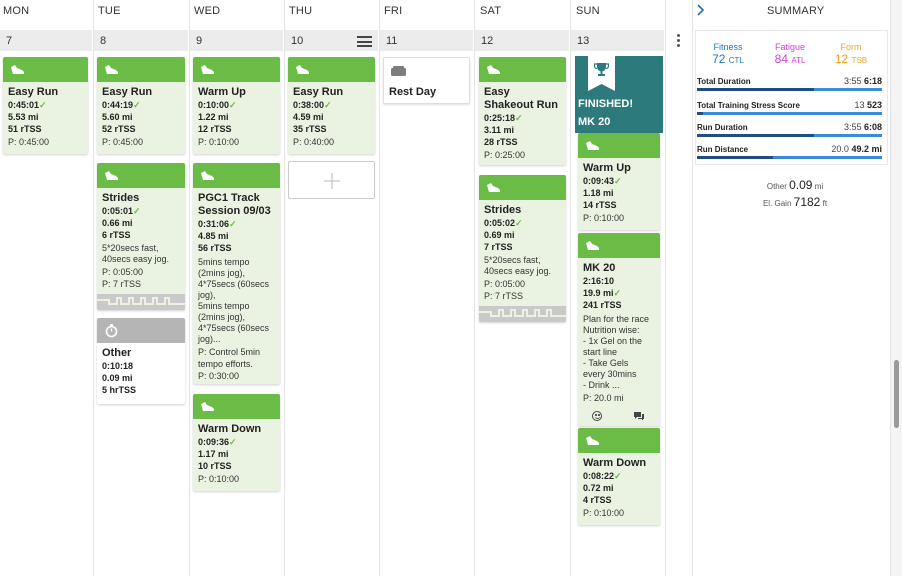  Describe the element at coordinates (213, 454) in the screenshot. I see `workout-distance: 1.17 mi` at that location.